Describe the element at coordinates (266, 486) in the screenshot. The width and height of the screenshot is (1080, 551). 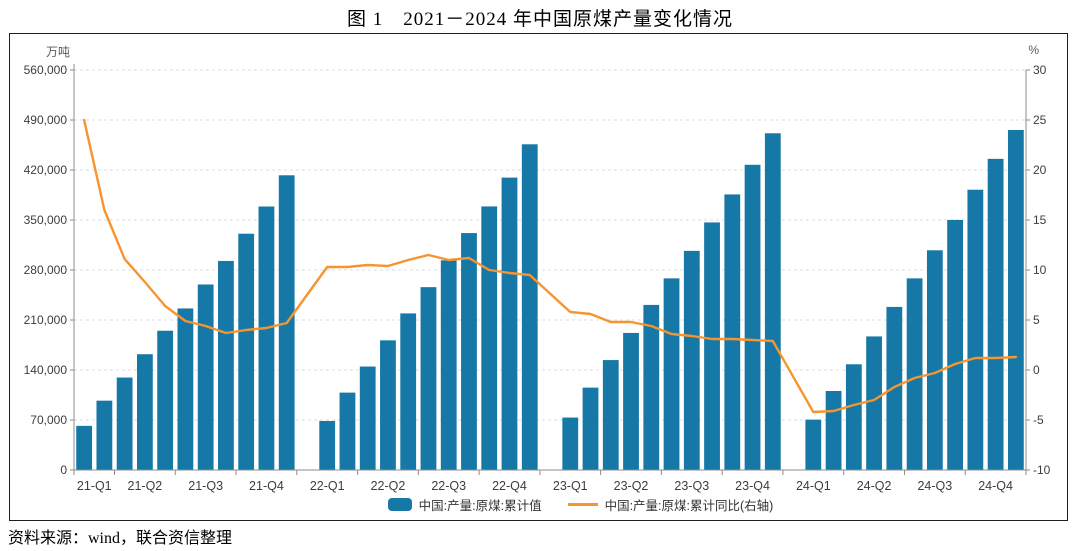
I see `x-tick-21-Q4: 21-Q4` at that location.